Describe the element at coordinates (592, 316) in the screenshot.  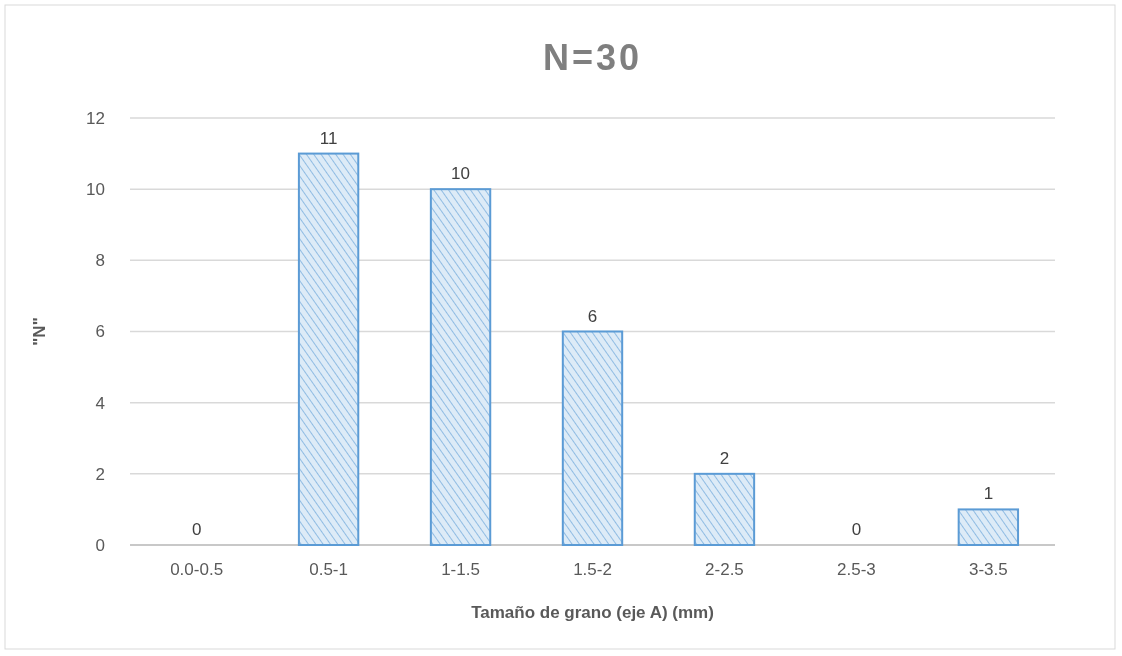
I see `data-label: 6` at that location.